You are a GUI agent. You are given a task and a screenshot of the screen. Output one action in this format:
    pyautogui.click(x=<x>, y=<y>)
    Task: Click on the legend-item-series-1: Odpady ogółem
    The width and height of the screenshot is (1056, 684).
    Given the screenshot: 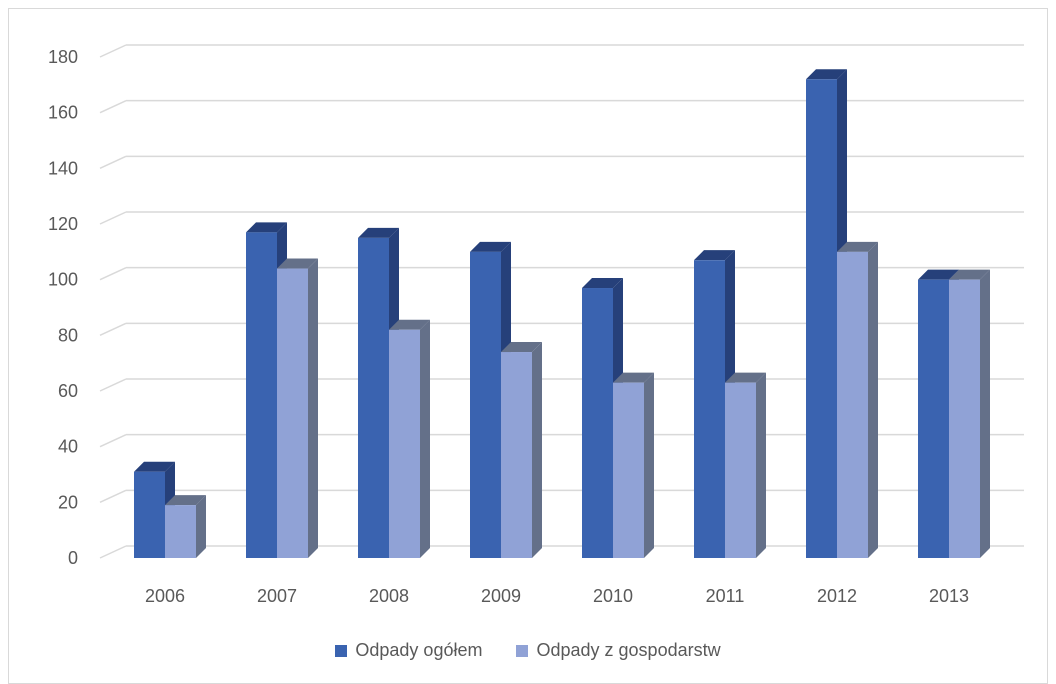 What is the action you would take?
    pyautogui.click(x=408, y=650)
    